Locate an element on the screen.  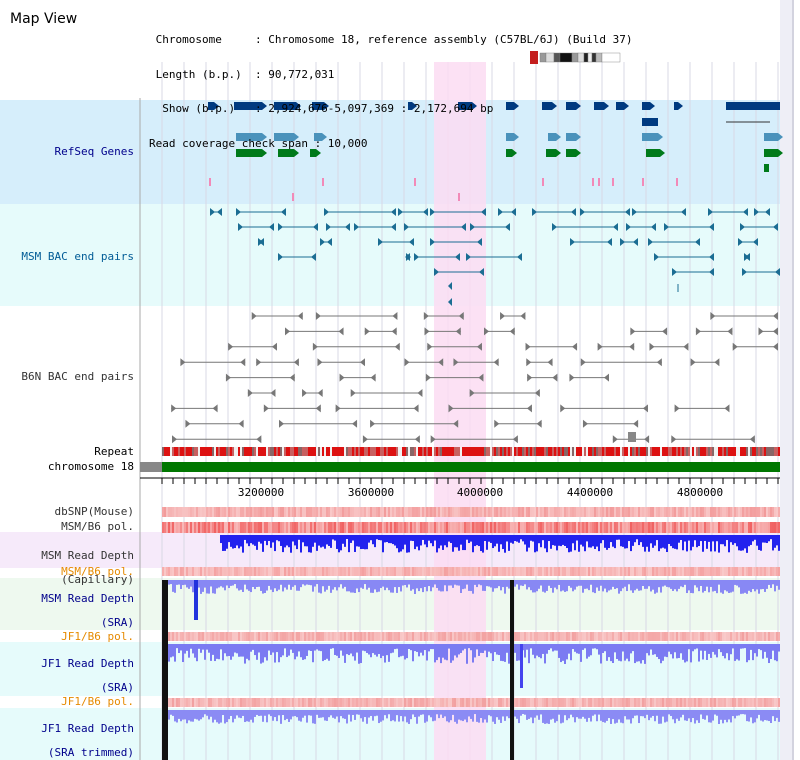
track-label-jf1-b6-pol: JF1/B6 pol. is located at coordinates (97, 636).